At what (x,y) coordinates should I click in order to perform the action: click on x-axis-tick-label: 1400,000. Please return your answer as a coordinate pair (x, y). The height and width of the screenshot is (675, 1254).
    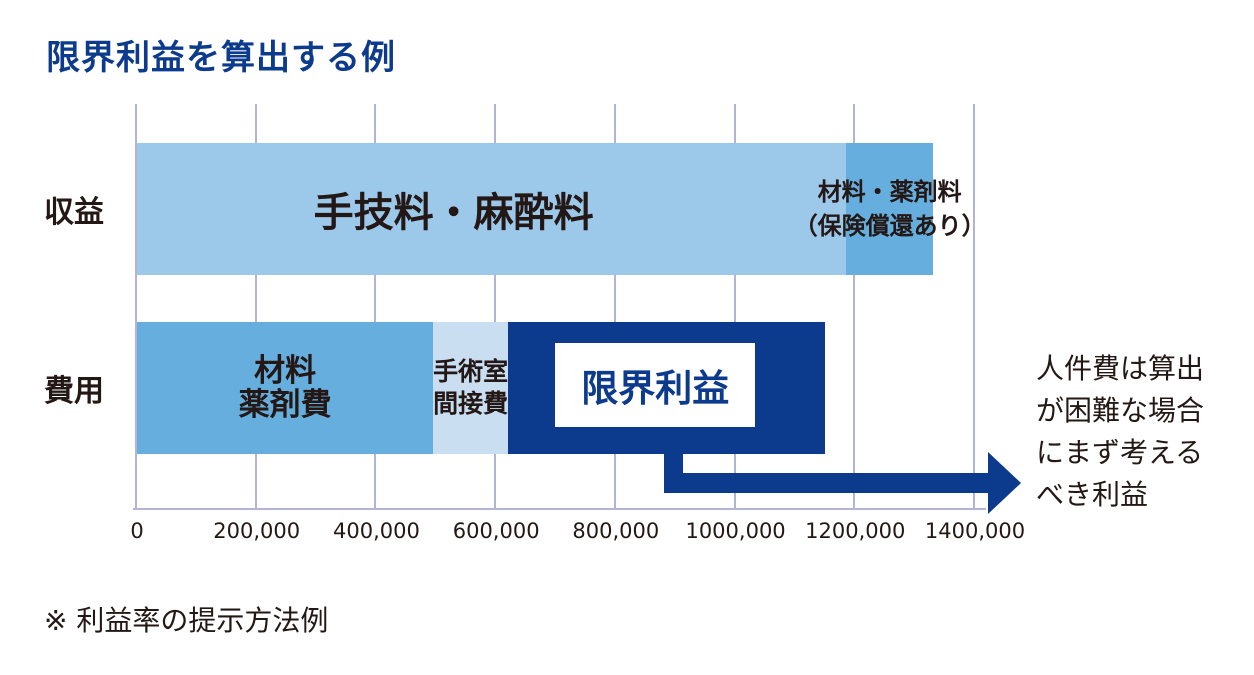
    Looking at the image, I should click on (975, 531).